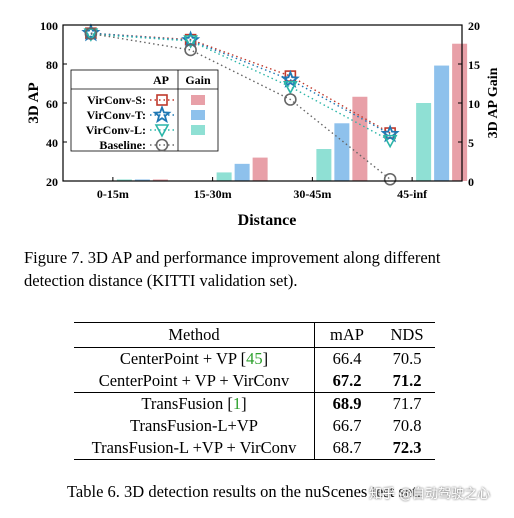 The height and width of the screenshot is (518, 514). Describe the element at coordinates (347, 380) in the screenshot. I see `map-cell: 67.2` at that location.